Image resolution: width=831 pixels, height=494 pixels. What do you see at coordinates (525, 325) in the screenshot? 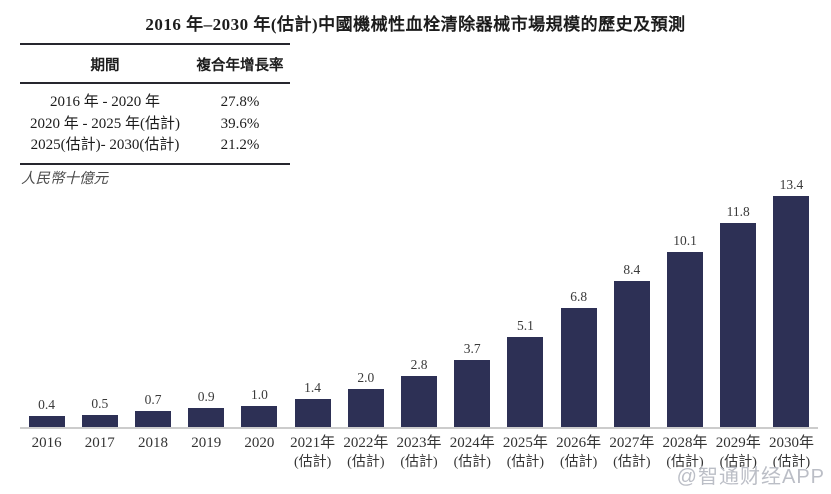
I see `bar-value-label: 5.1` at bounding box center [525, 325].